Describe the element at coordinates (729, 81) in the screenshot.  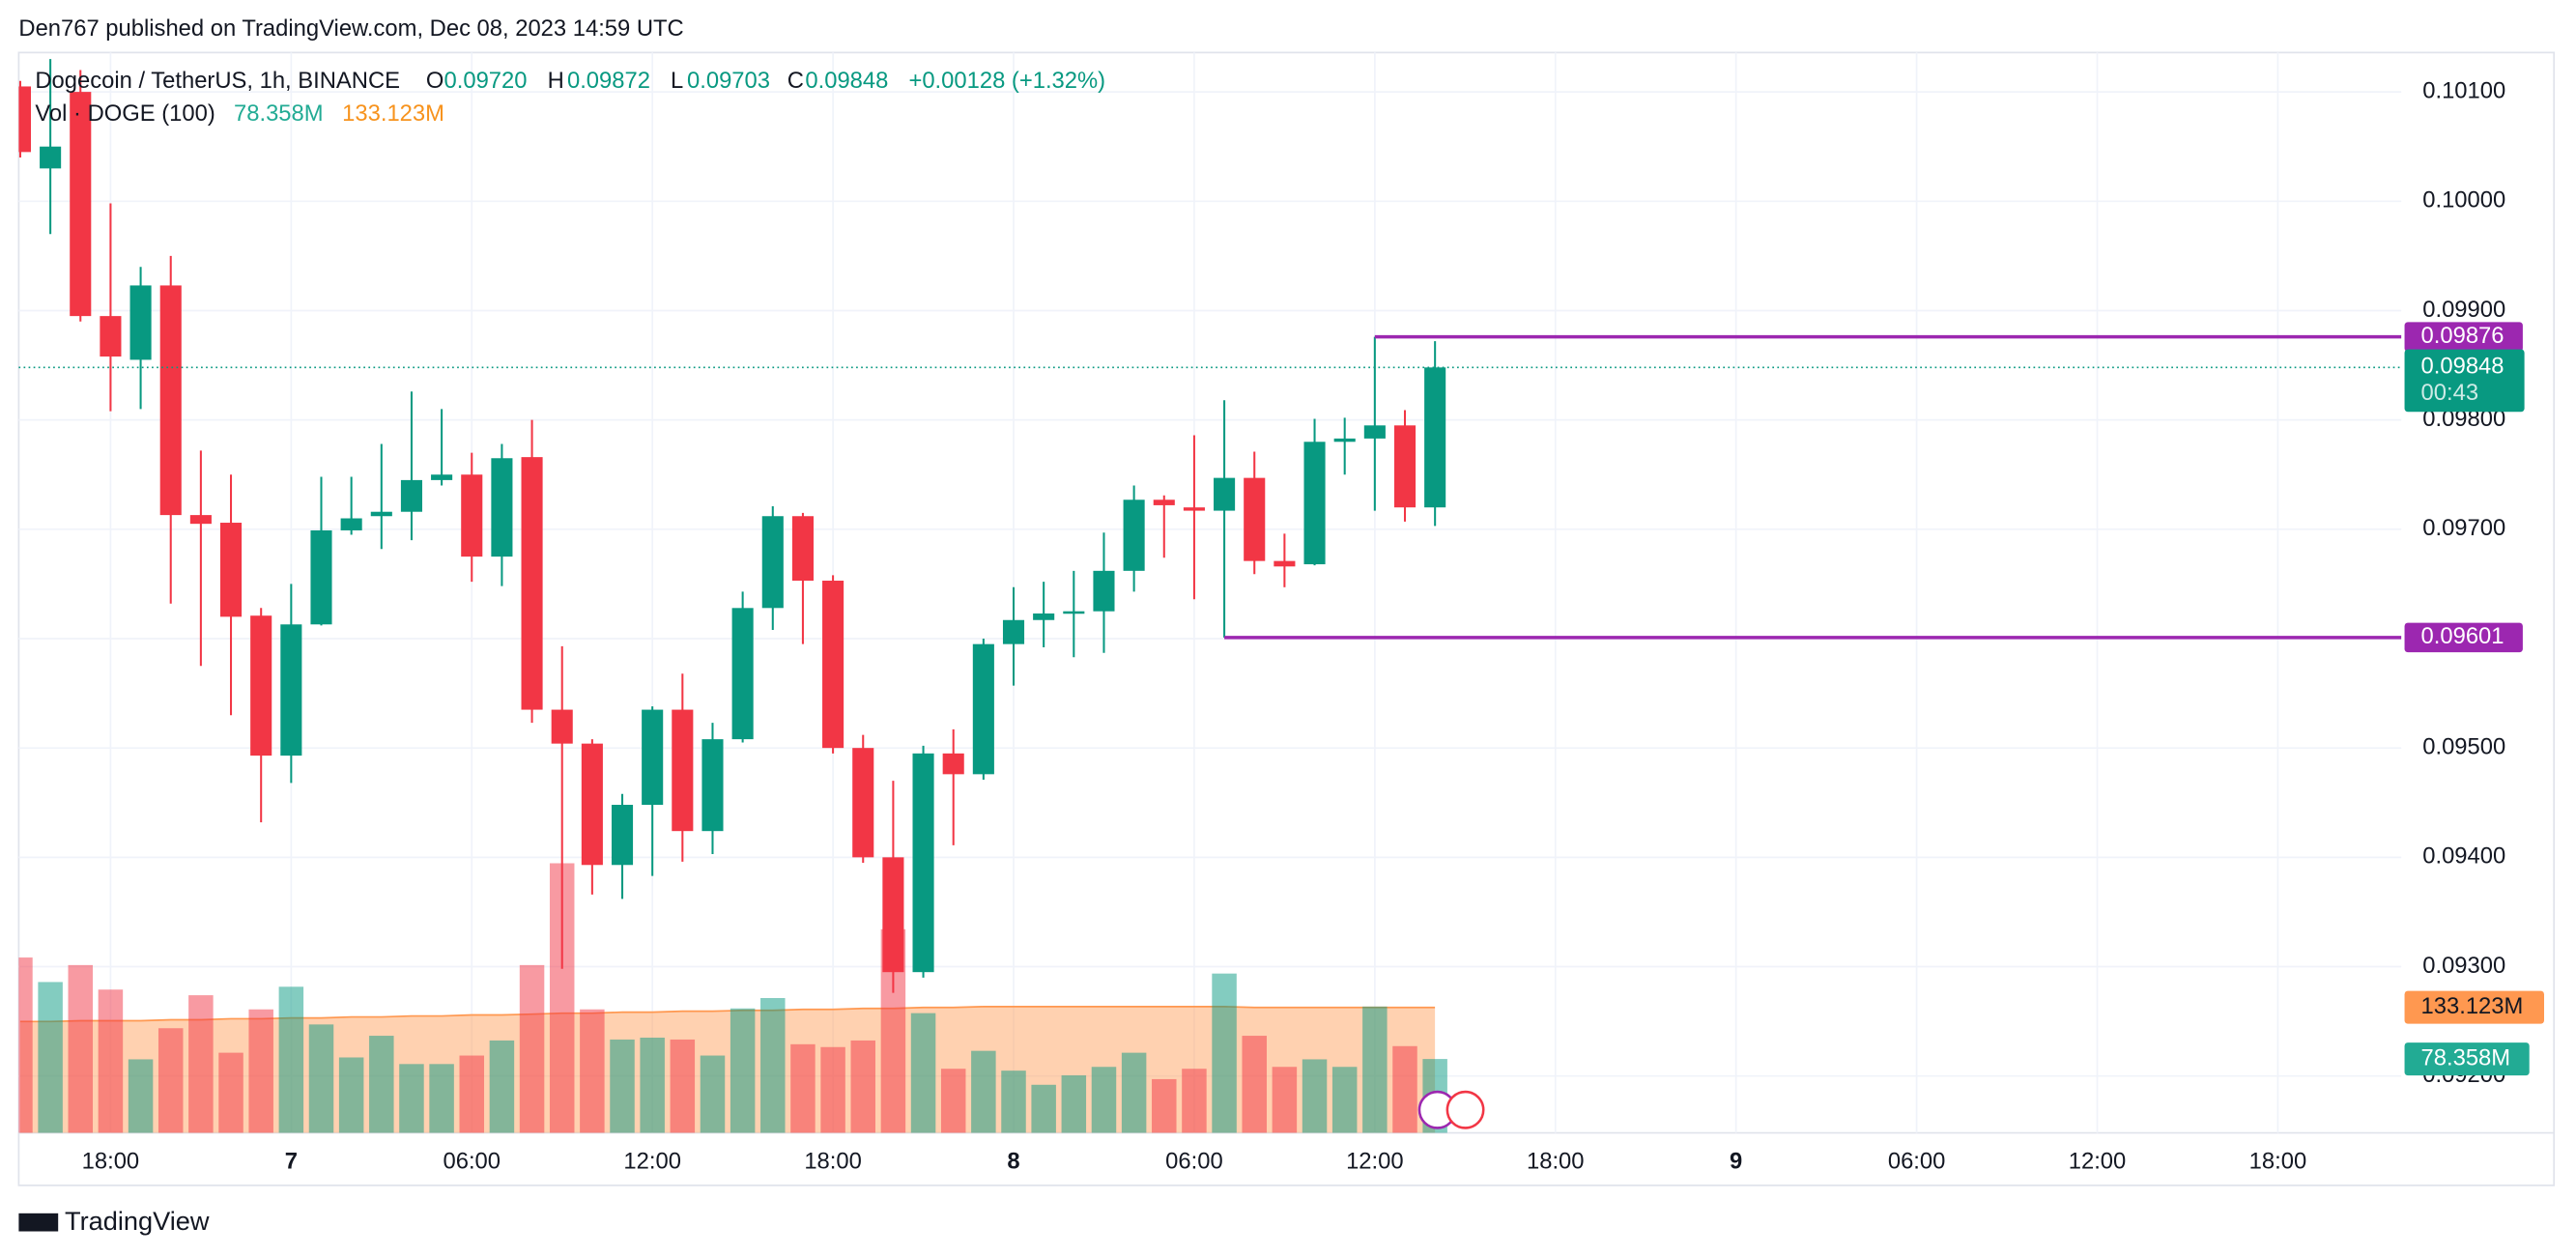
I see `legend-value: 0.09703` at that location.